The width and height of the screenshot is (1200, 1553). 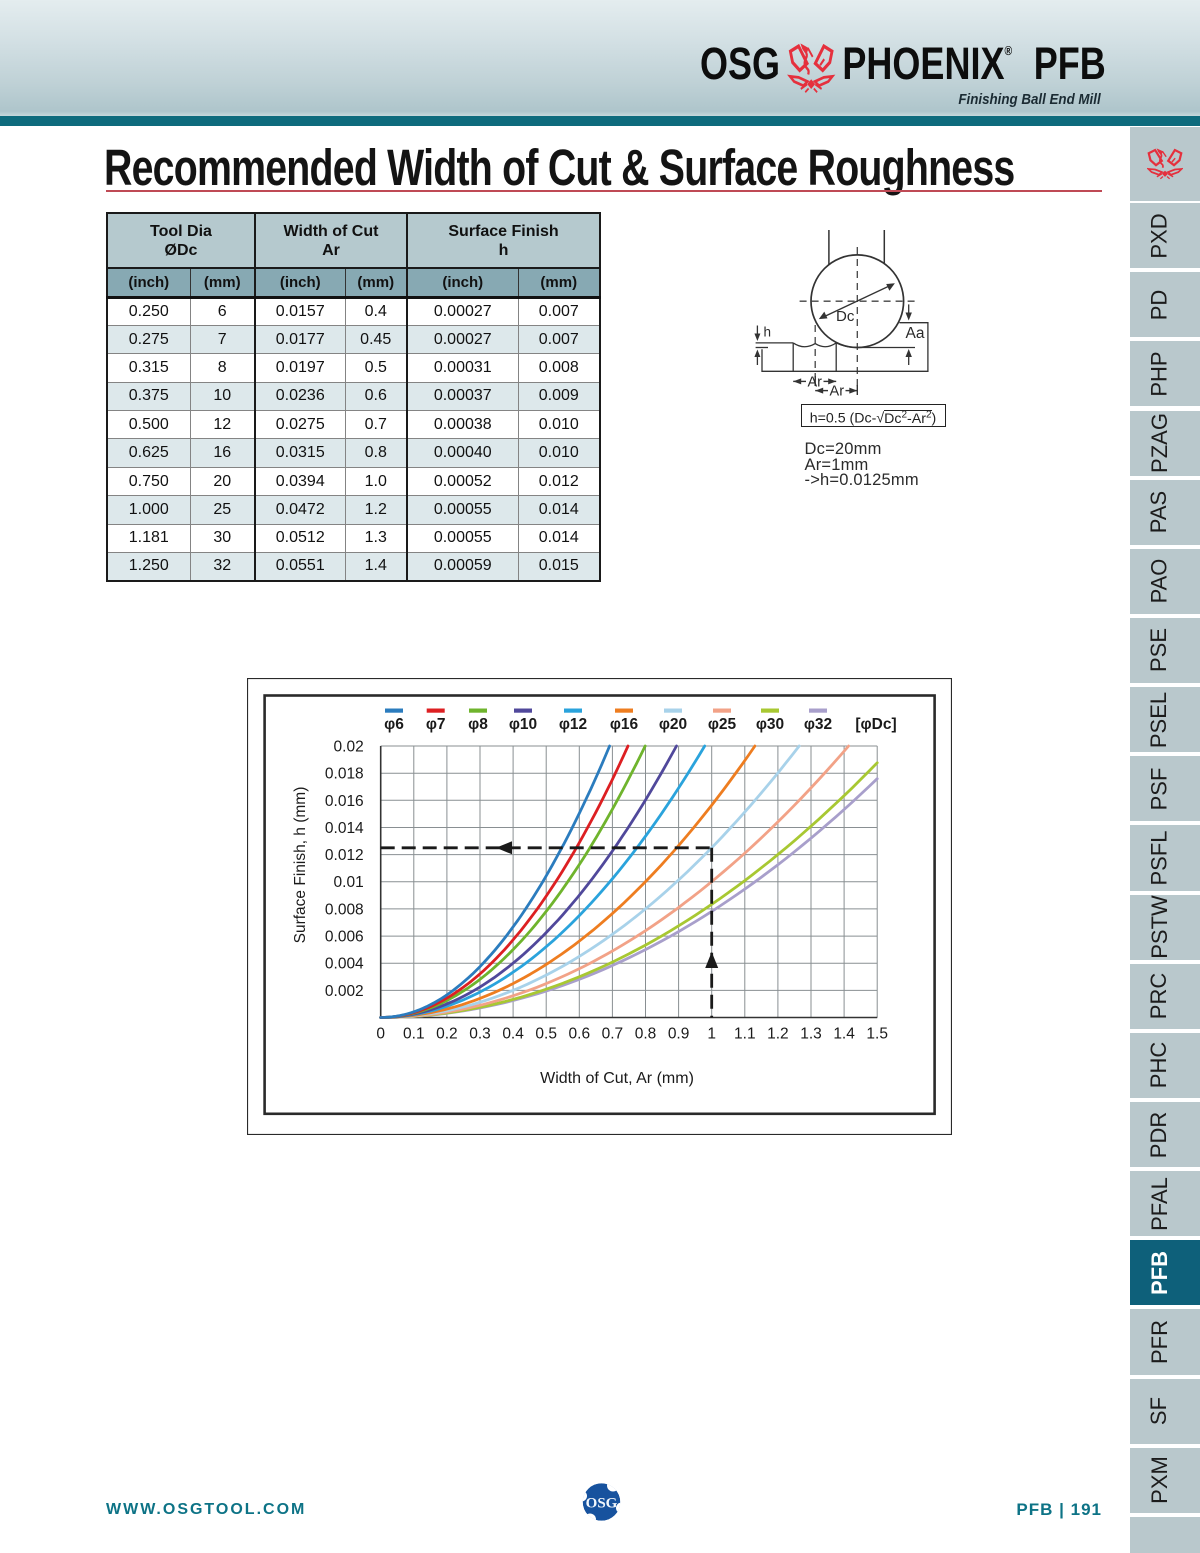 I want to click on svg-text: OSG, so click(x=602, y=1504).